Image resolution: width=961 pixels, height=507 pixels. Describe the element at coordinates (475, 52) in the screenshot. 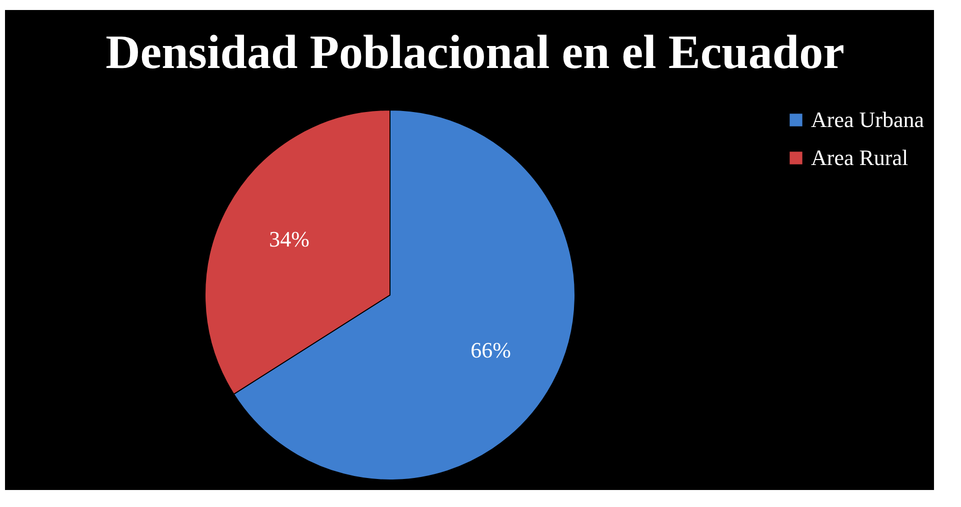

I see `chart-title: Densidad Poblacional en el Ecuador` at that location.